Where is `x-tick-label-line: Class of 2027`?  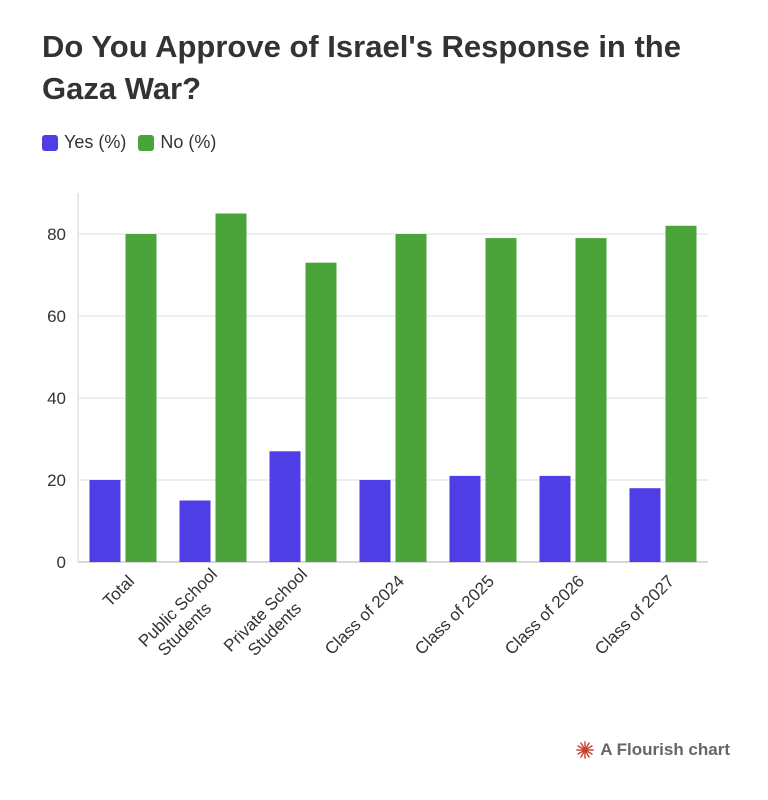 x-tick-label-line: Class of 2027 is located at coordinates (634, 615).